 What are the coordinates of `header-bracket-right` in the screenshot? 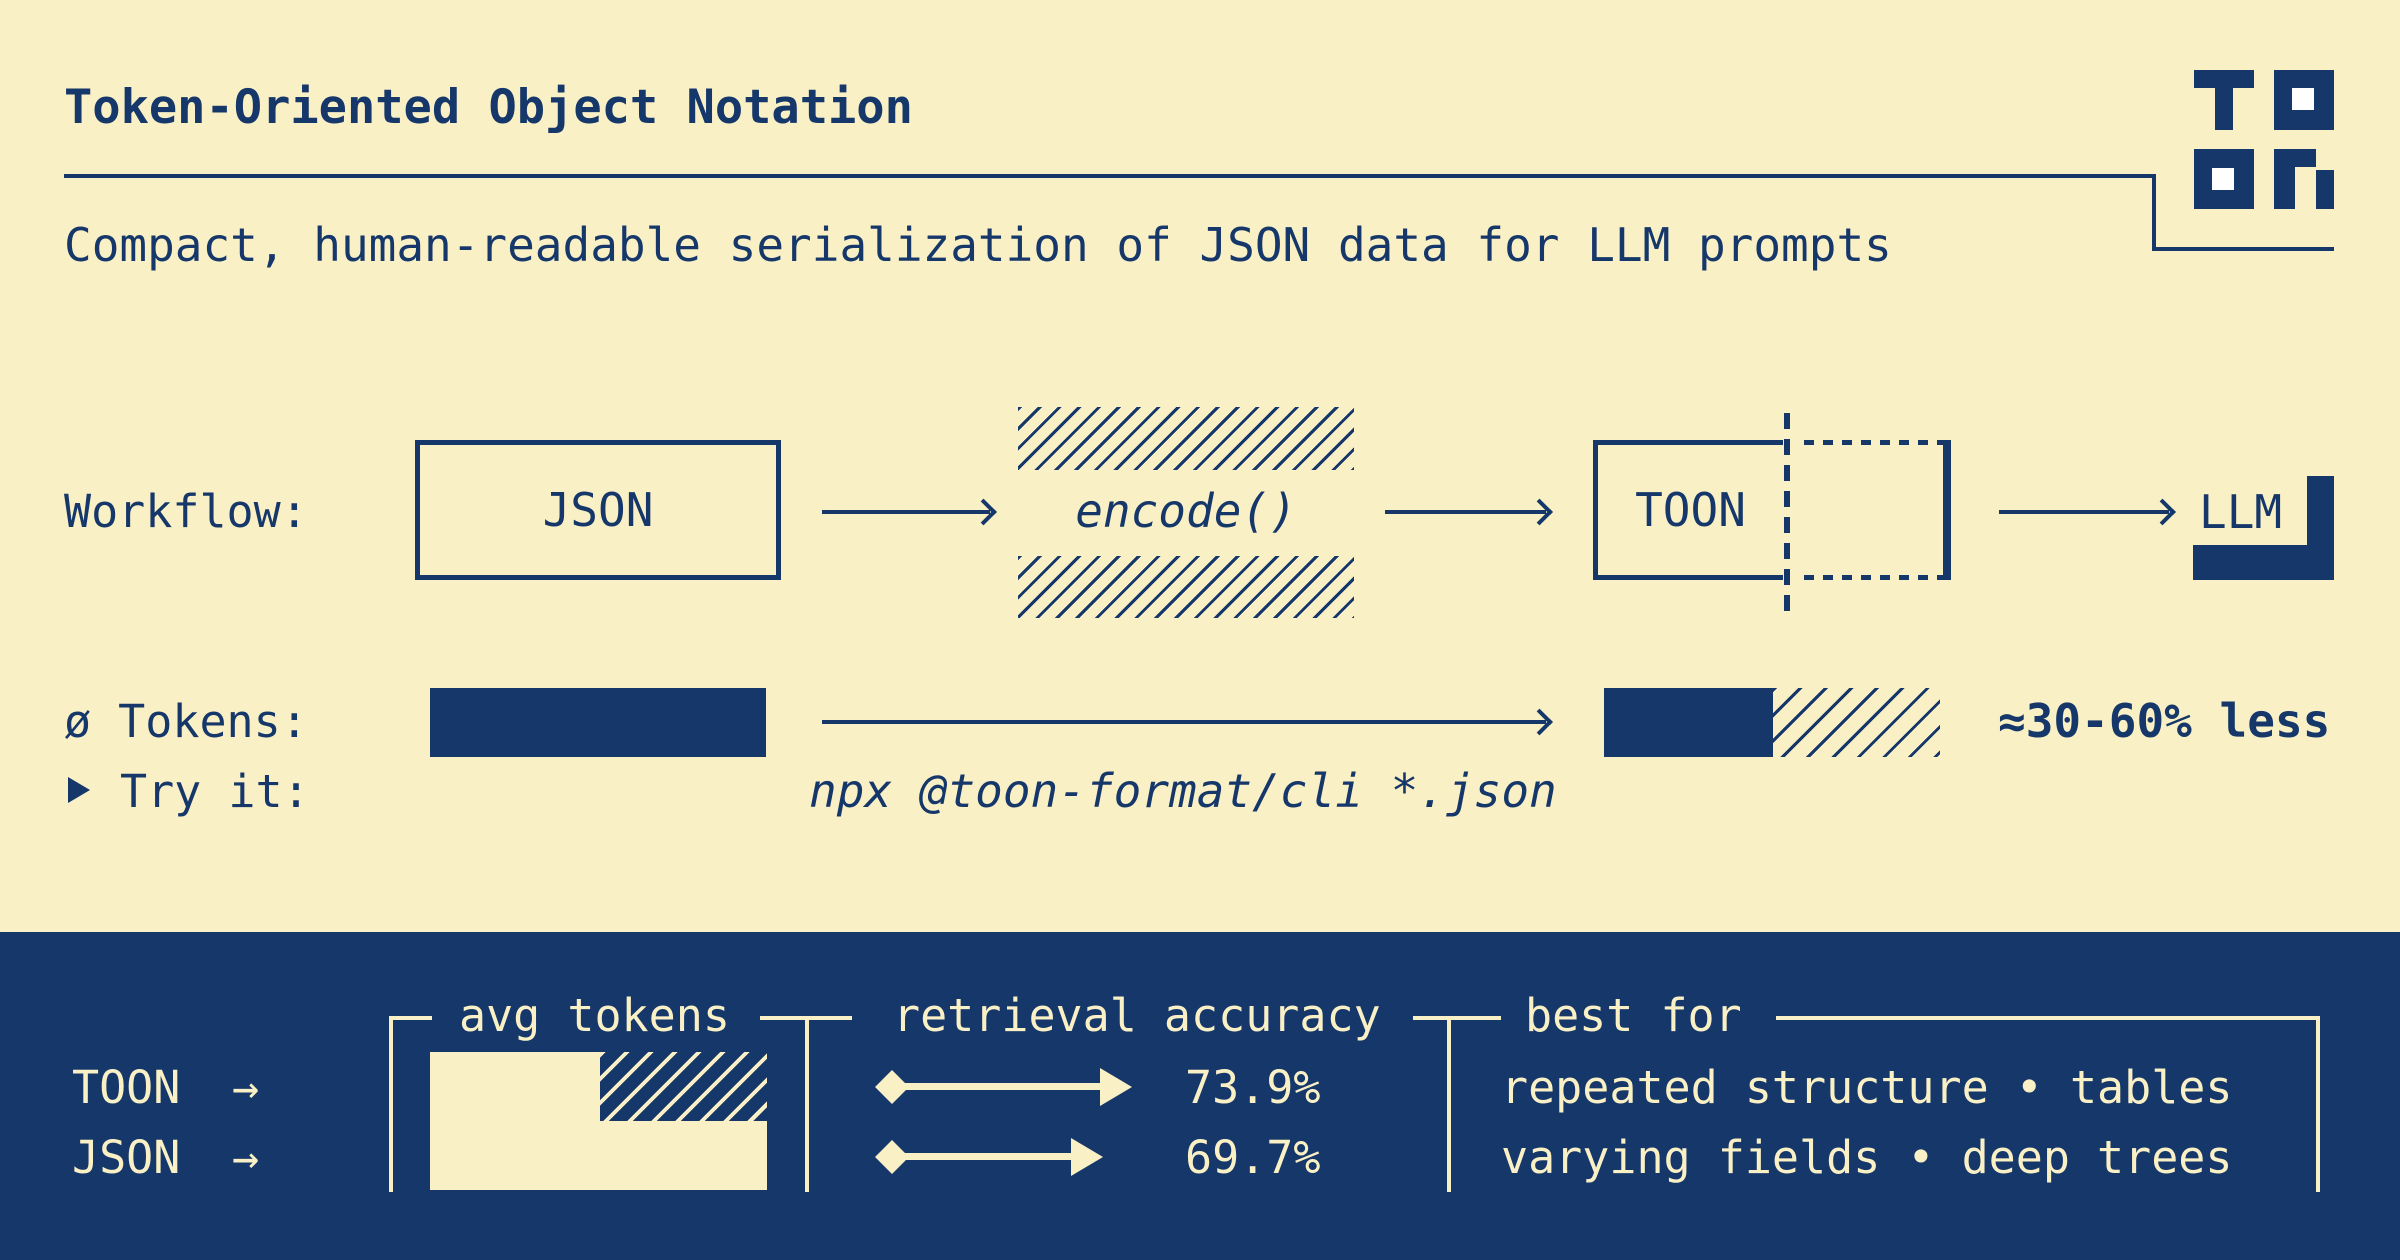 It's located at (2318, 1104).